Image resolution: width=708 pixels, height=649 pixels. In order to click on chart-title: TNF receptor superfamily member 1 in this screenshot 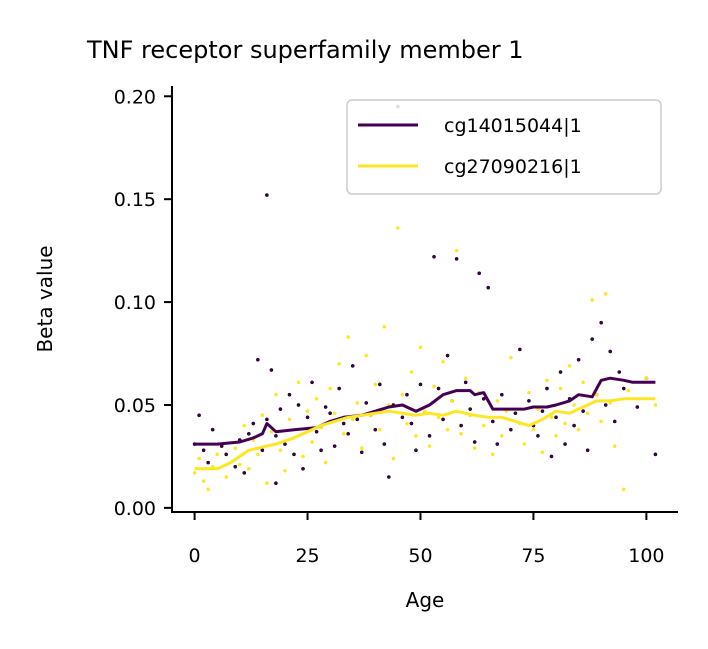, I will do `click(305, 50)`.